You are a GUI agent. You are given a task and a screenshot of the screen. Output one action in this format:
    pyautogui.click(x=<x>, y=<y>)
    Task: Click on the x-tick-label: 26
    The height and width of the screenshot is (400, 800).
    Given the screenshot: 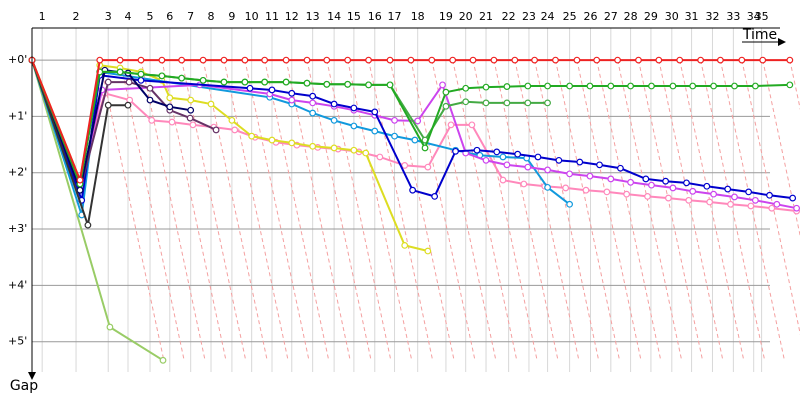 What is the action you would take?
    pyautogui.click(x=590, y=16)
    